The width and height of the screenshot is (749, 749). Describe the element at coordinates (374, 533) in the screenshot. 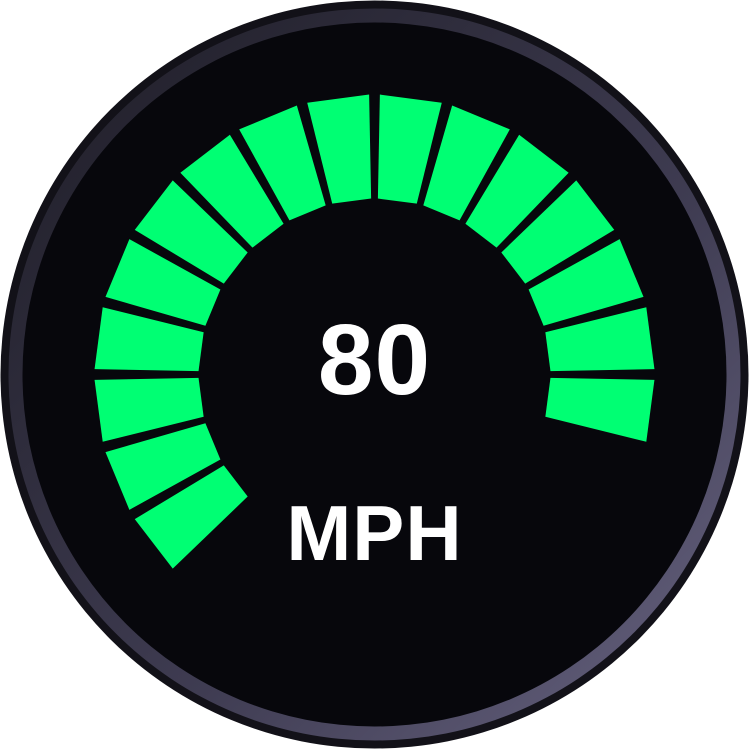

I see `speed-unit-label: MPH` at that location.